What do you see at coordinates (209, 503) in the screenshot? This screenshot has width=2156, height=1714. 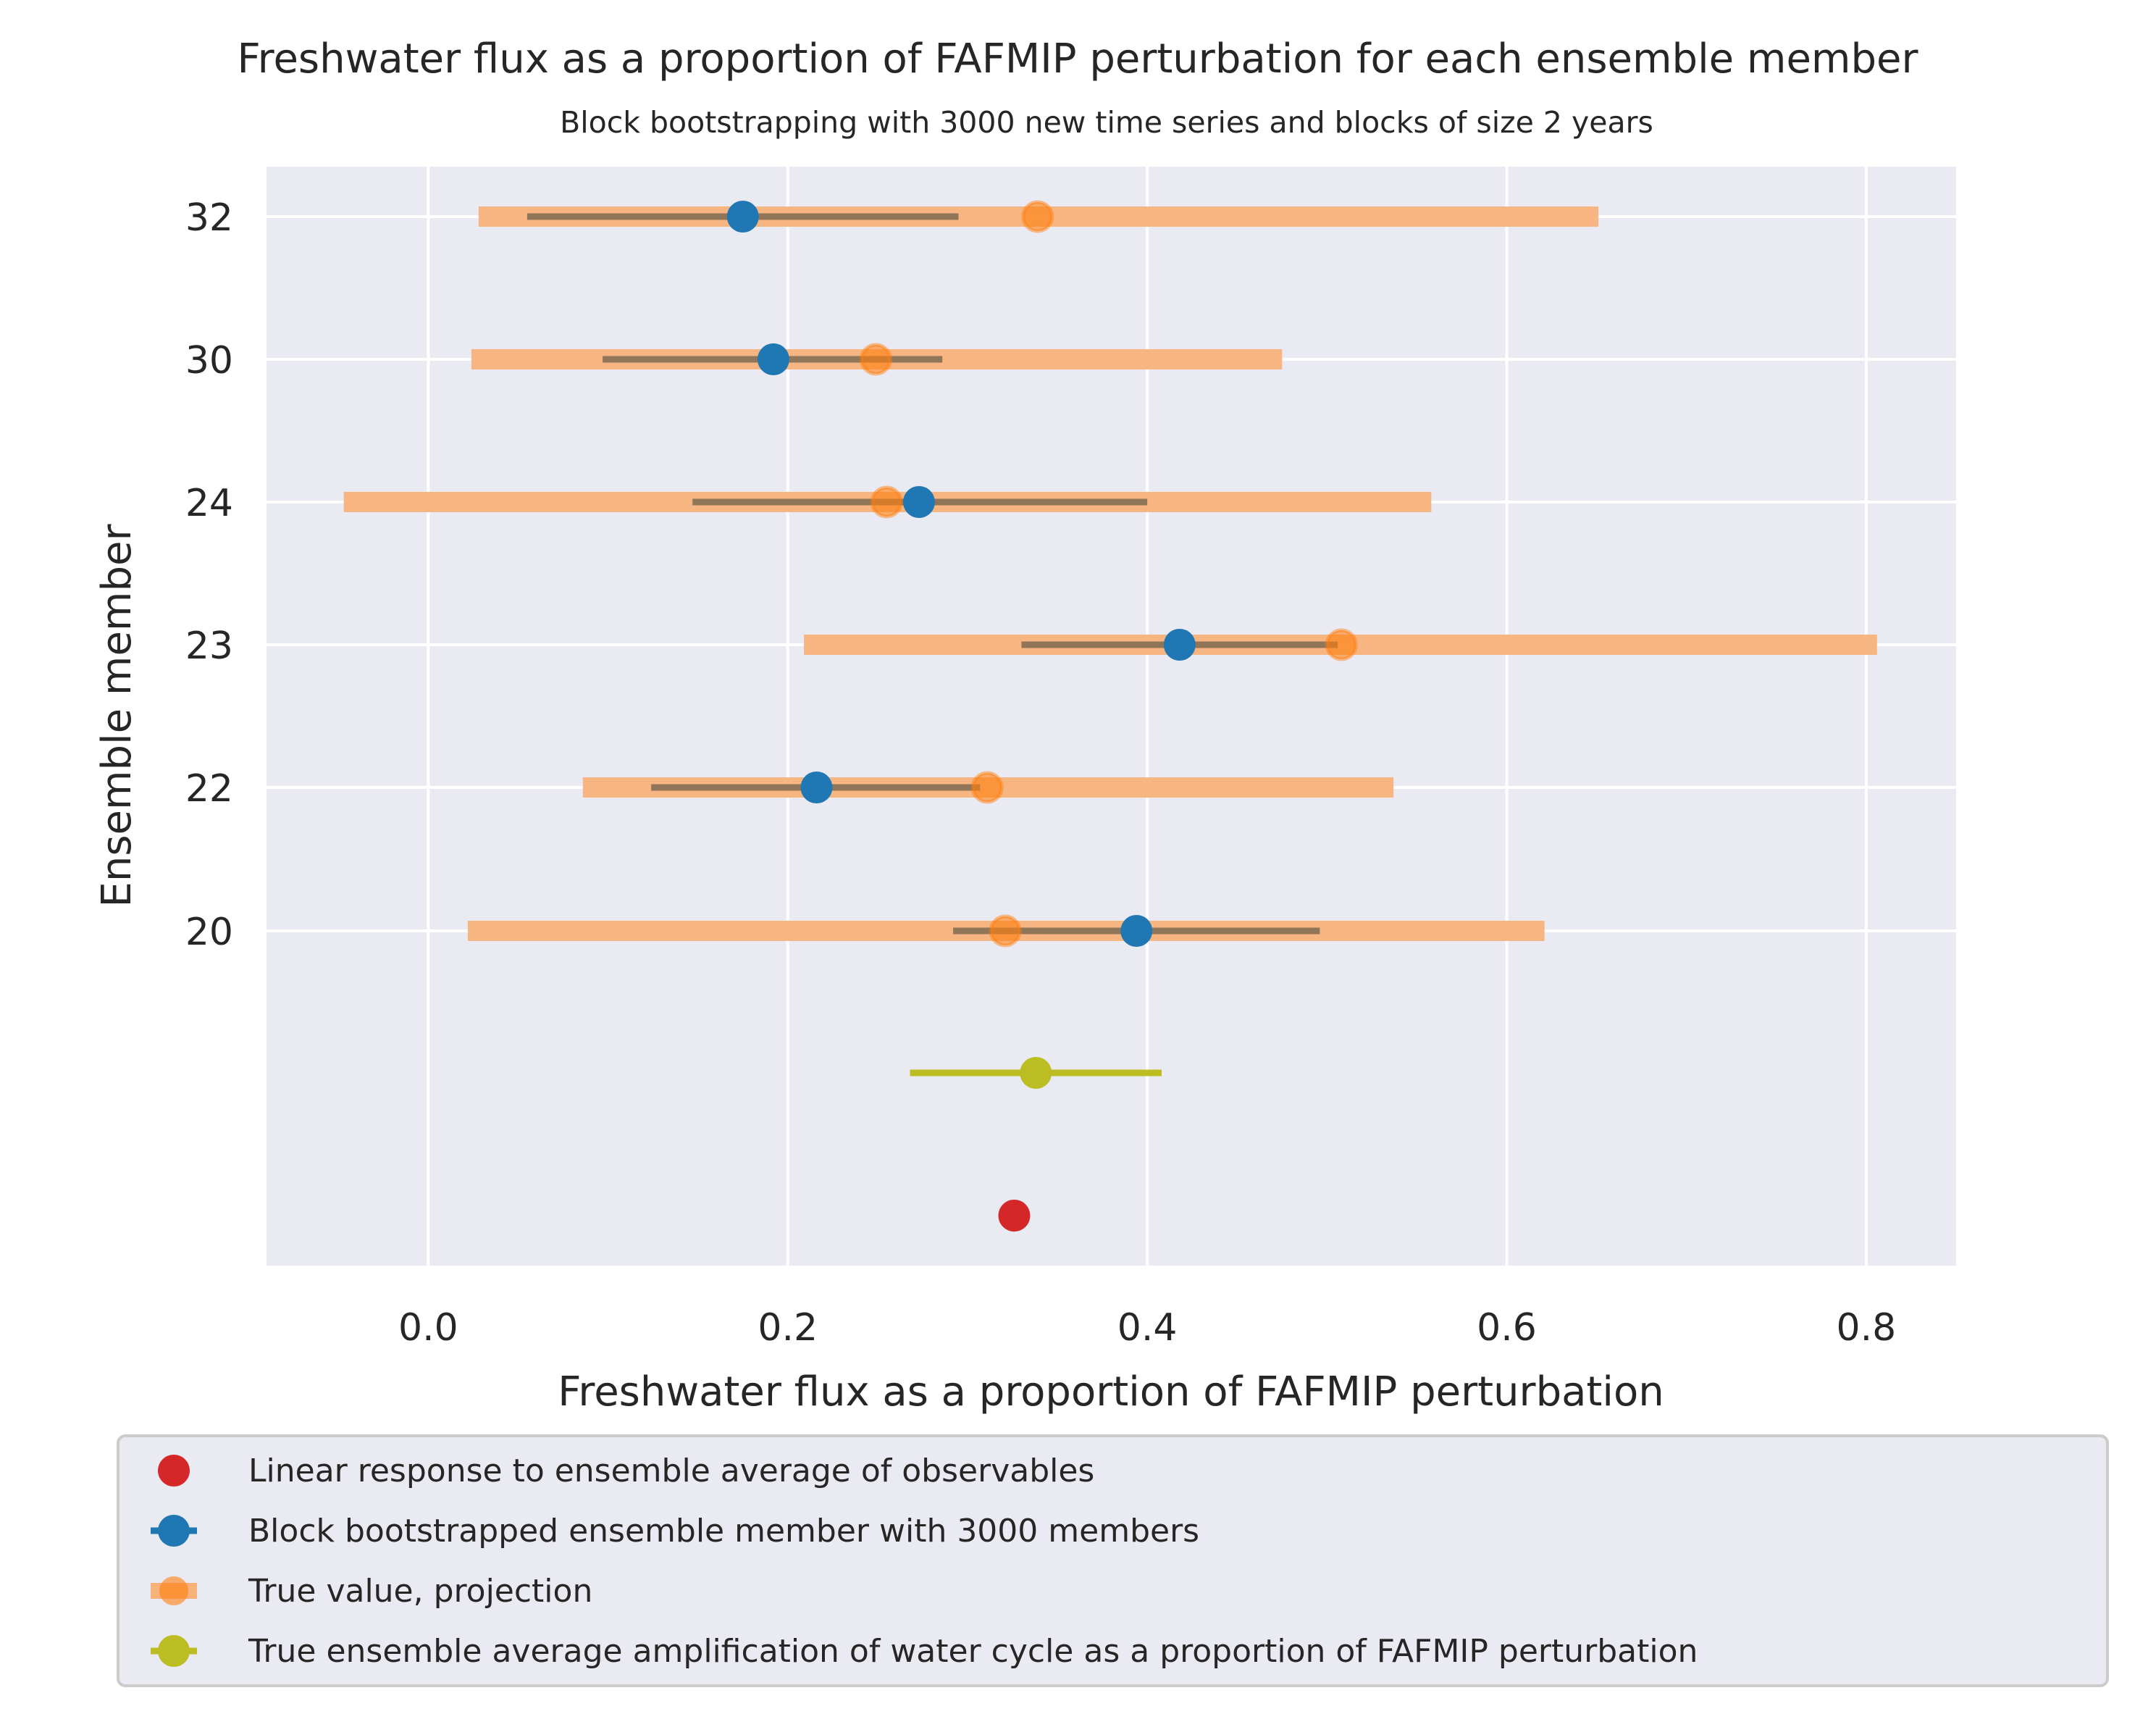 I see `y-tick-label: 24` at bounding box center [209, 503].